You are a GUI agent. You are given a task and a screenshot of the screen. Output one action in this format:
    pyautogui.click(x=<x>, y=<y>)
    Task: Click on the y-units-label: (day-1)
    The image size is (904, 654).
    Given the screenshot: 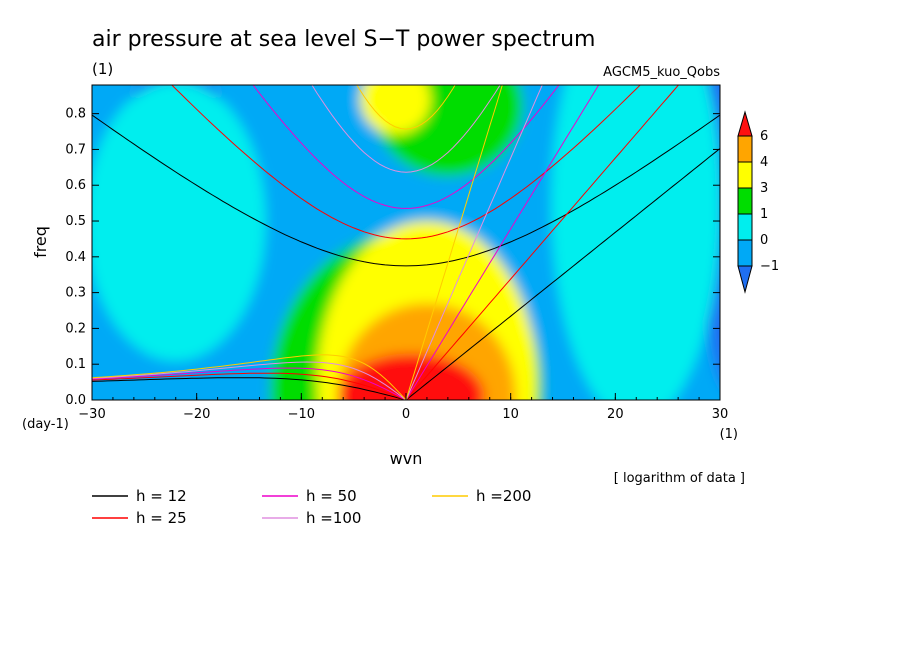 What is the action you would take?
    pyautogui.click(x=45, y=424)
    